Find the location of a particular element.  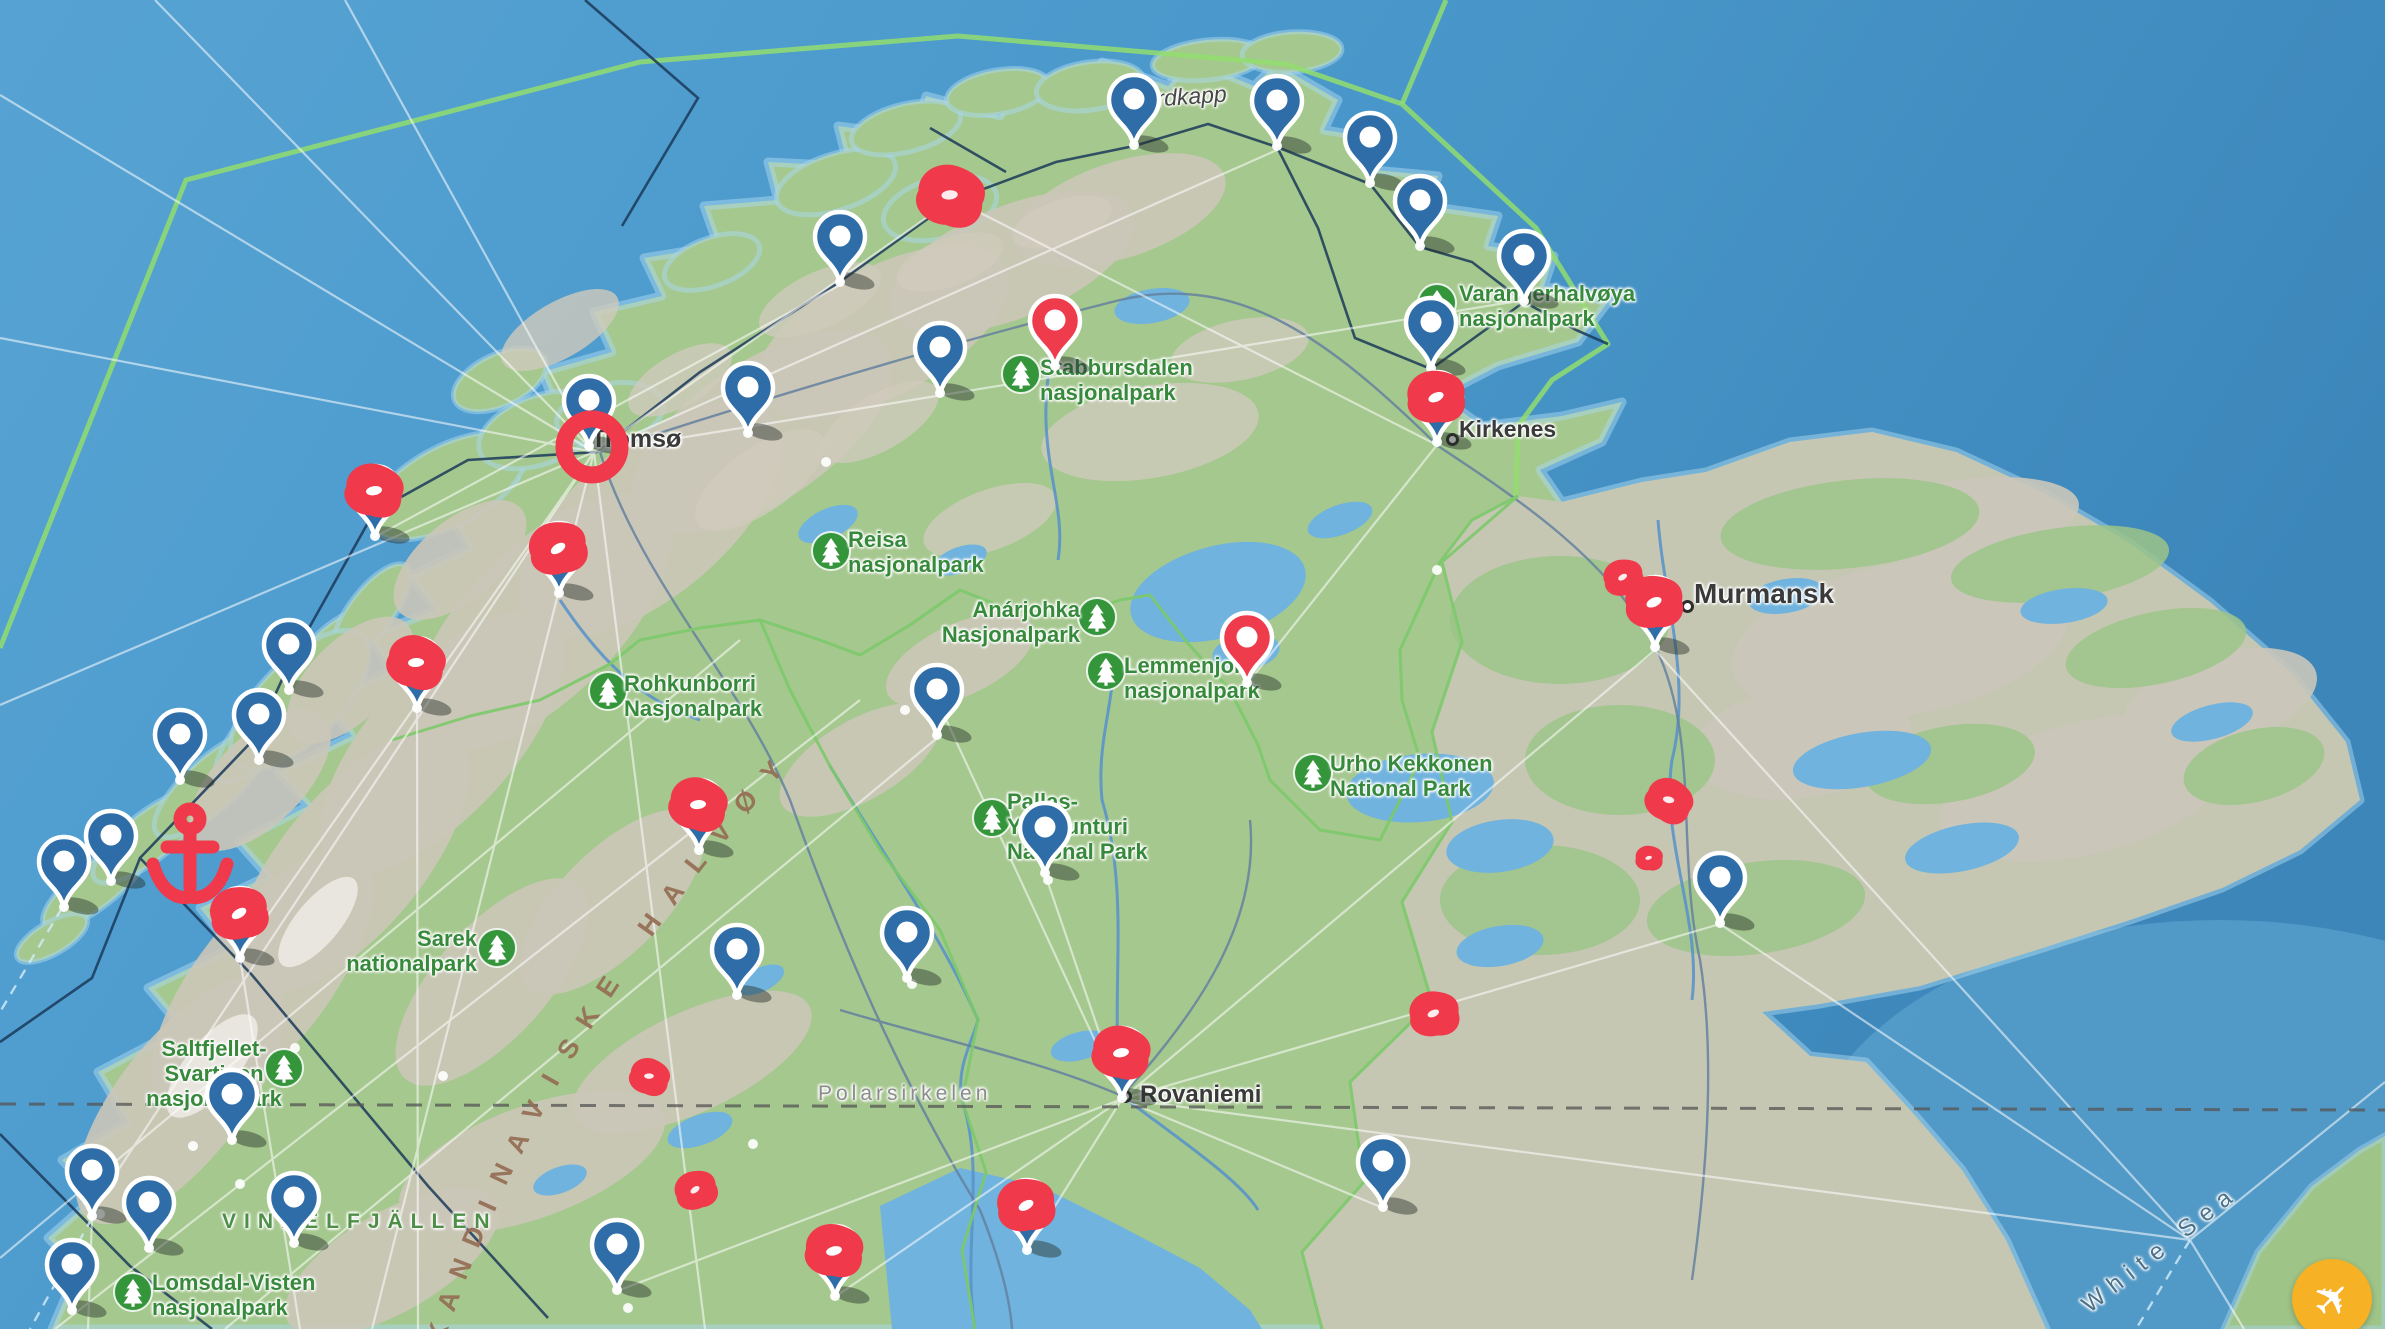

city-label-rovaniemi: Rovaniemi is located at coordinates (1201, 1094).